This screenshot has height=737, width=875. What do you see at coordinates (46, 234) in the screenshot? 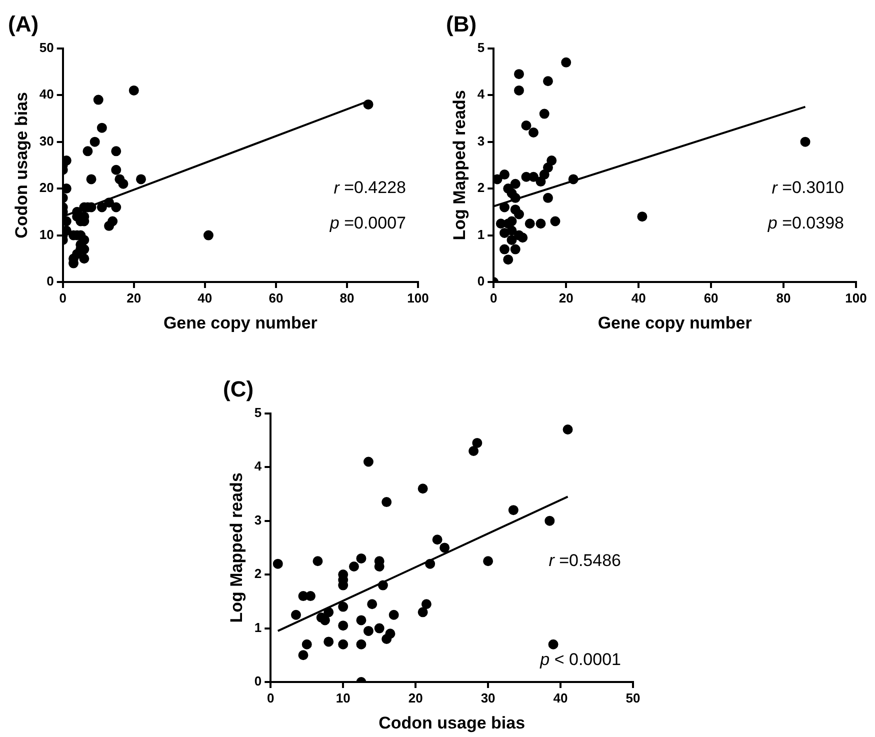
I see `y-tick-label: 10` at bounding box center [46, 234].